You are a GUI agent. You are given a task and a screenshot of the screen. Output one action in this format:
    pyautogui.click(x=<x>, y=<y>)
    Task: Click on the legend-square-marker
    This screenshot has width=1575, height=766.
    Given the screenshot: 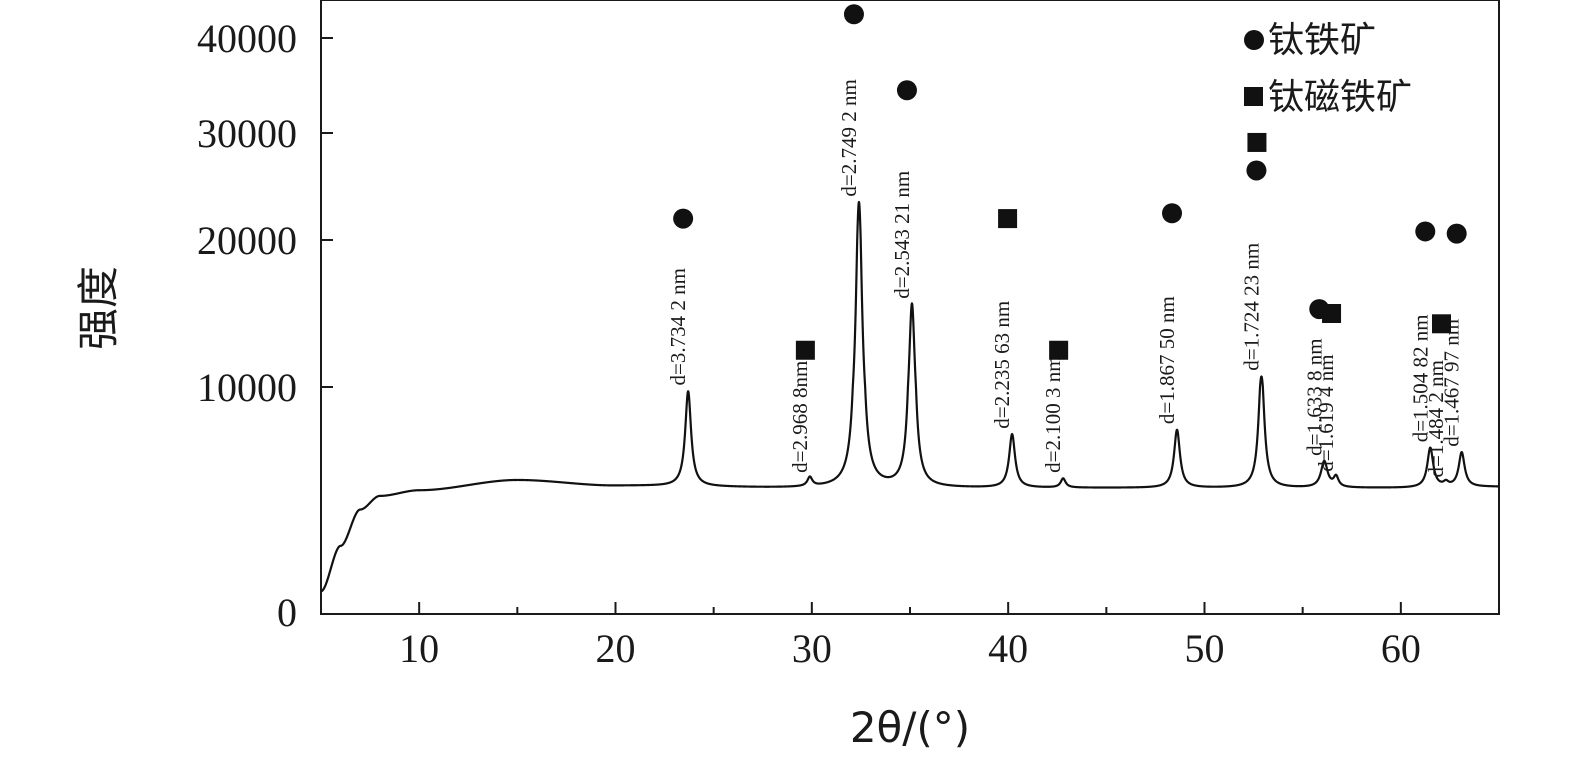 What is the action you would take?
    pyautogui.click(x=1253, y=96)
    